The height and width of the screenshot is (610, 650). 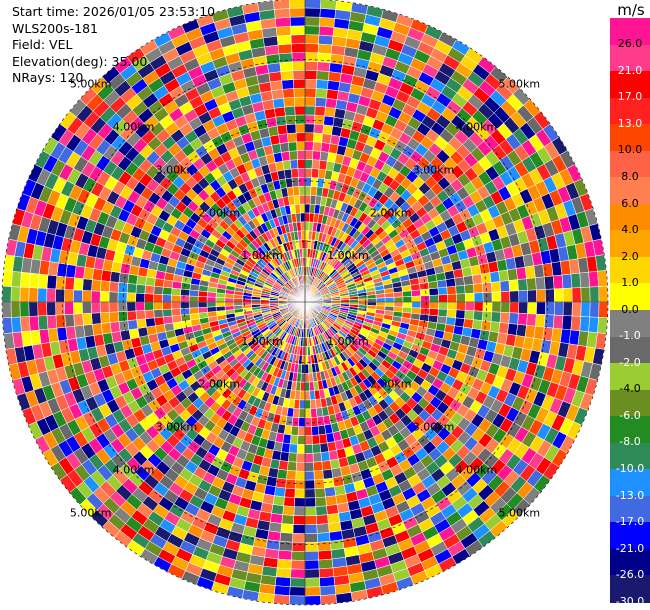 I want to click on colorbar-tick-label: 13.0, so click(x=630, y=123).